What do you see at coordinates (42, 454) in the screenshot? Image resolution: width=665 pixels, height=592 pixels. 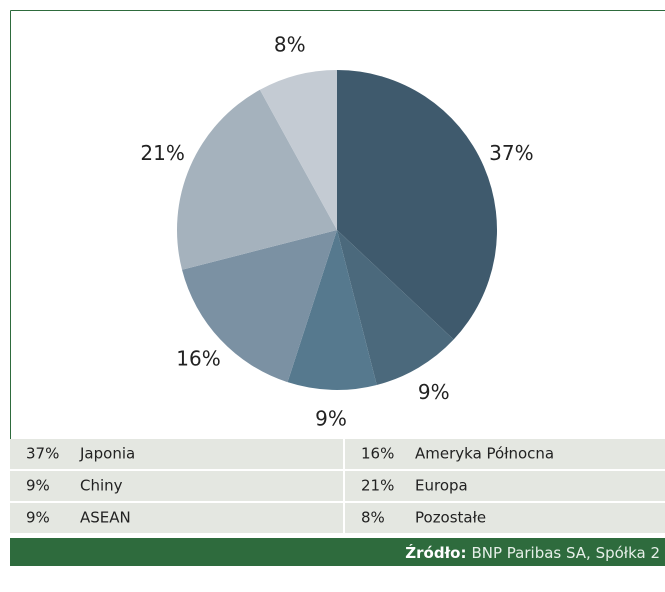 I see `legend-value: 37%` at bounding box center [42, 454].